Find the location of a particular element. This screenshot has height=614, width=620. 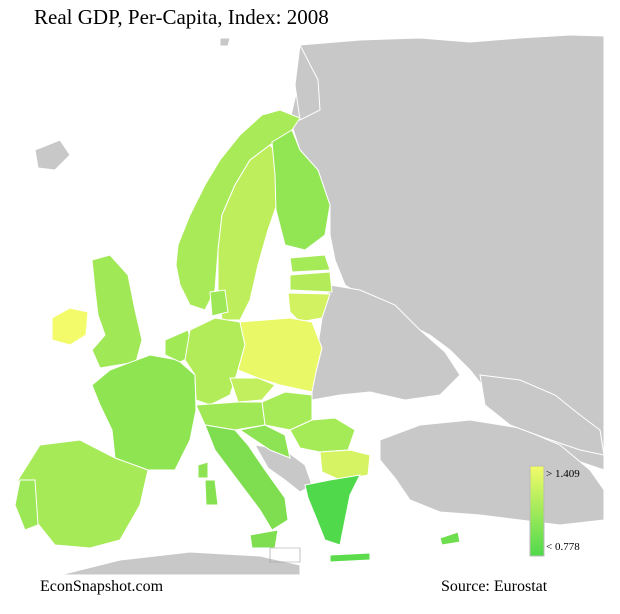

denmark-region is located at coordinates (219, 303).